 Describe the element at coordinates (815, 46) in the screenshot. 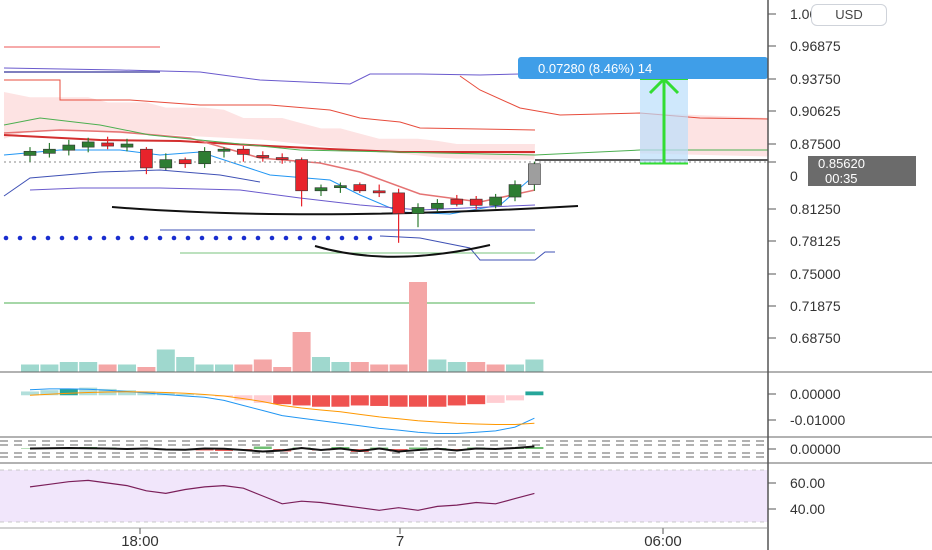

I see `price-tick-label: 0.96875` at that location.